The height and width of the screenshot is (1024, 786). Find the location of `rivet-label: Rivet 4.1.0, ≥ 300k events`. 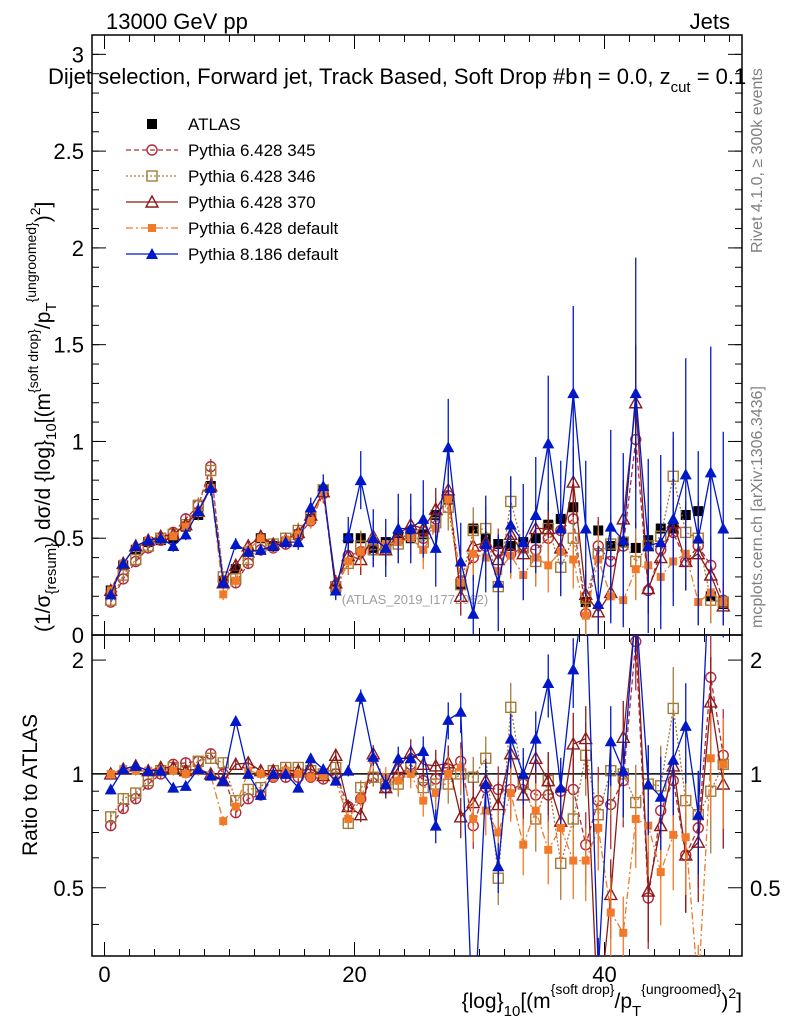

rivet-label: Rivet 4.1.0, ≥ 300k events is located at coordinates (757, 160).